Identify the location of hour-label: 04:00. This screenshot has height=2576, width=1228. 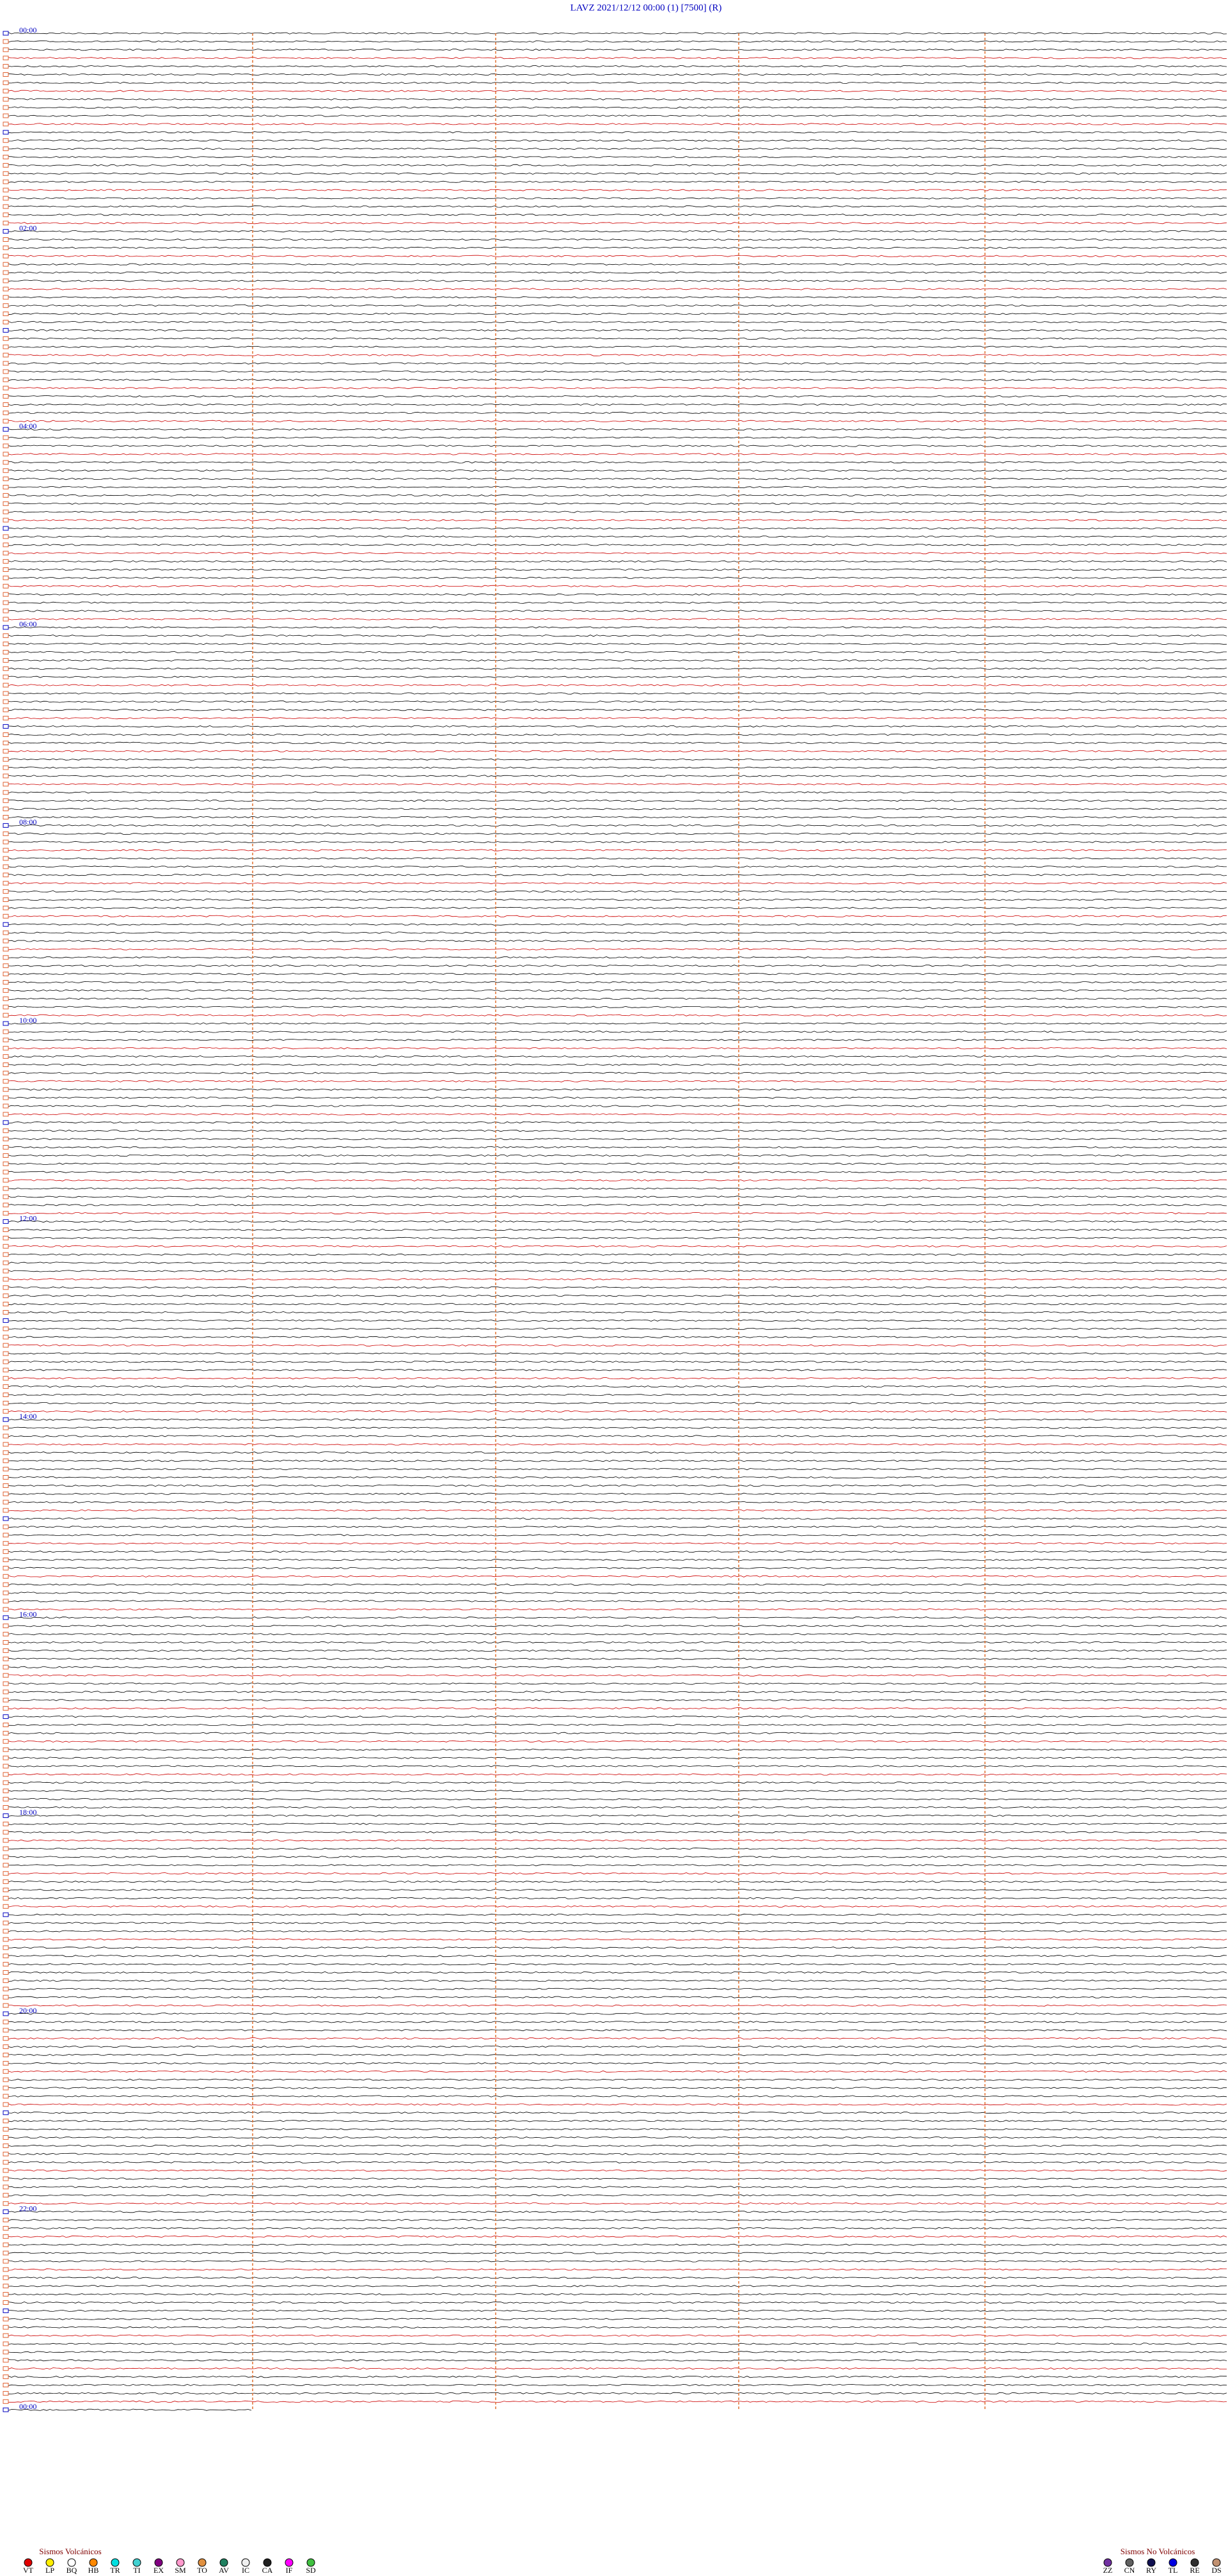
(27, 426).